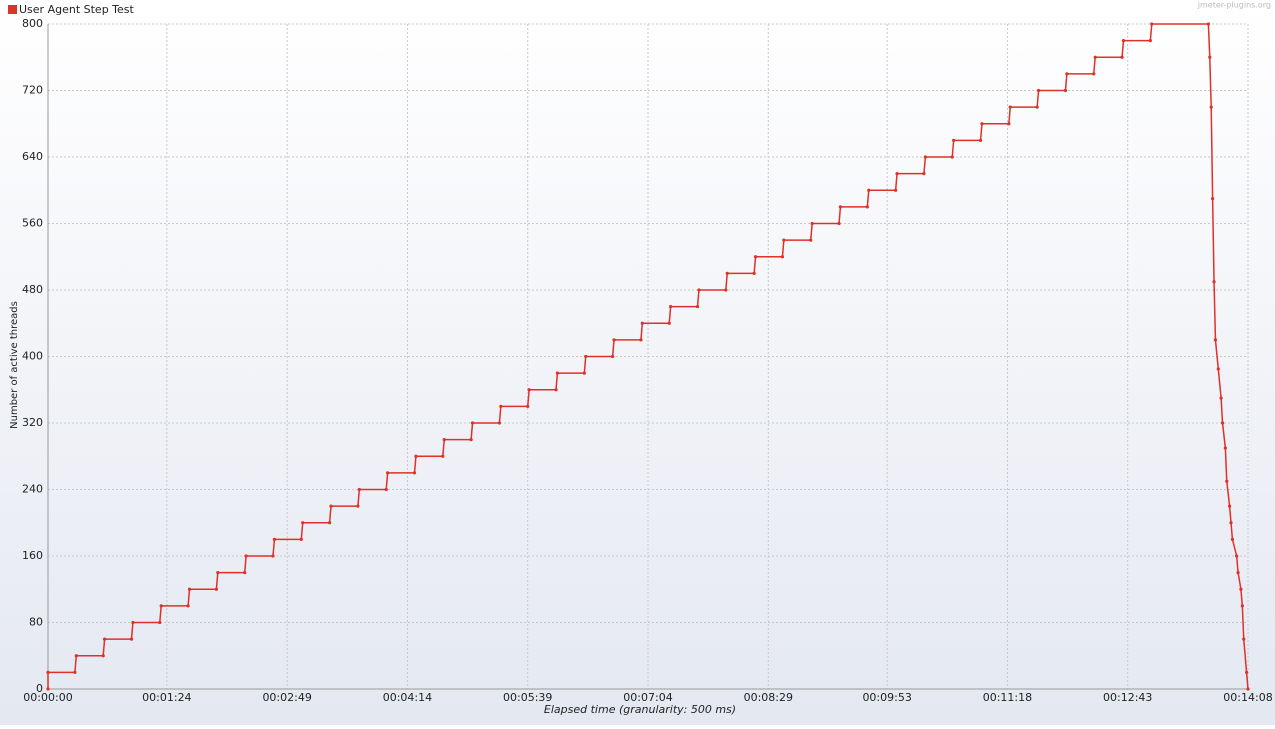 This screenshot has width=1275, height=729. Describe the element at coordinates (32, 223) in the screenshot. I see `y-tick-label: 560` at that location.